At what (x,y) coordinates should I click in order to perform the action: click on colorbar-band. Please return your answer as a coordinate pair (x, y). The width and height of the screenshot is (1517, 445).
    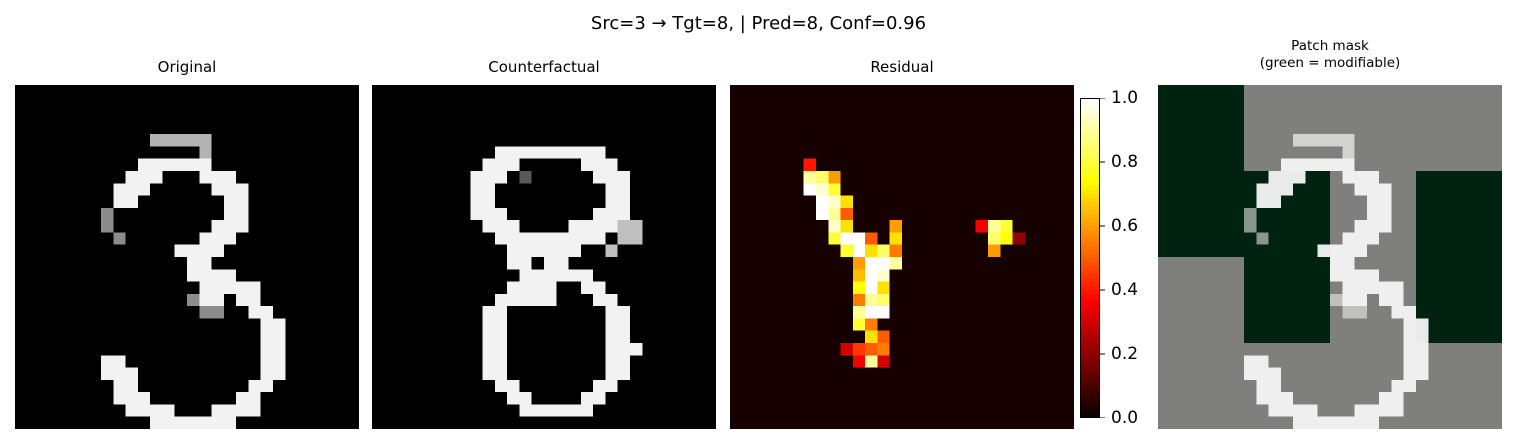
    Looking at the image, I should click on (1090, 296).